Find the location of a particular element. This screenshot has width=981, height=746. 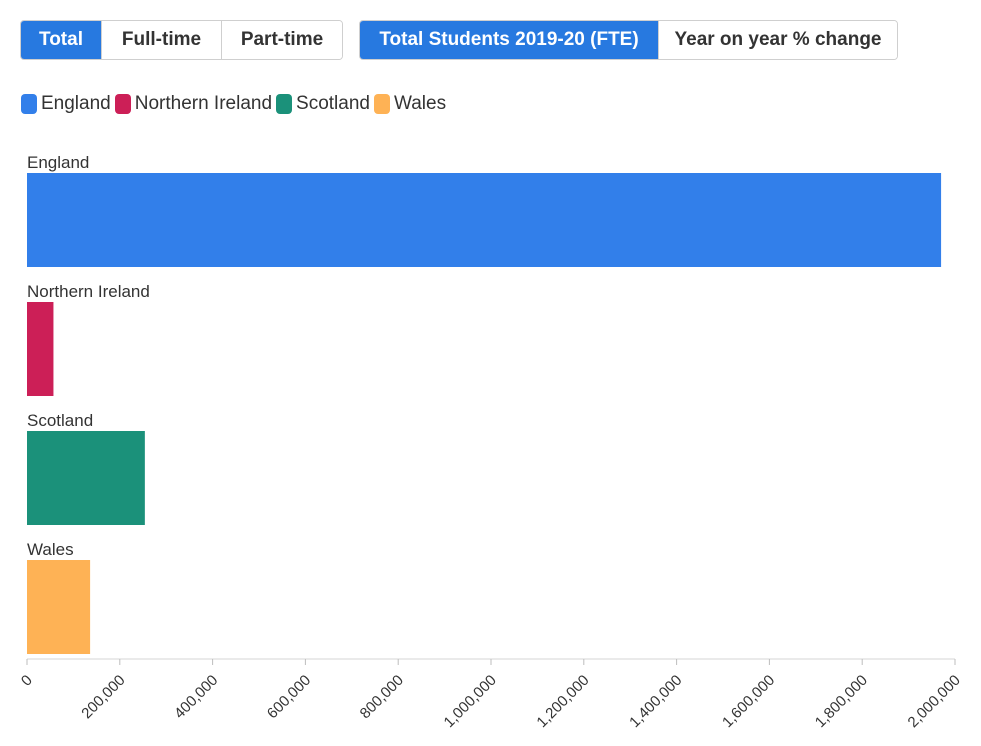

x-tick-label-4: 800,000 is located at coordinates (382, 697).